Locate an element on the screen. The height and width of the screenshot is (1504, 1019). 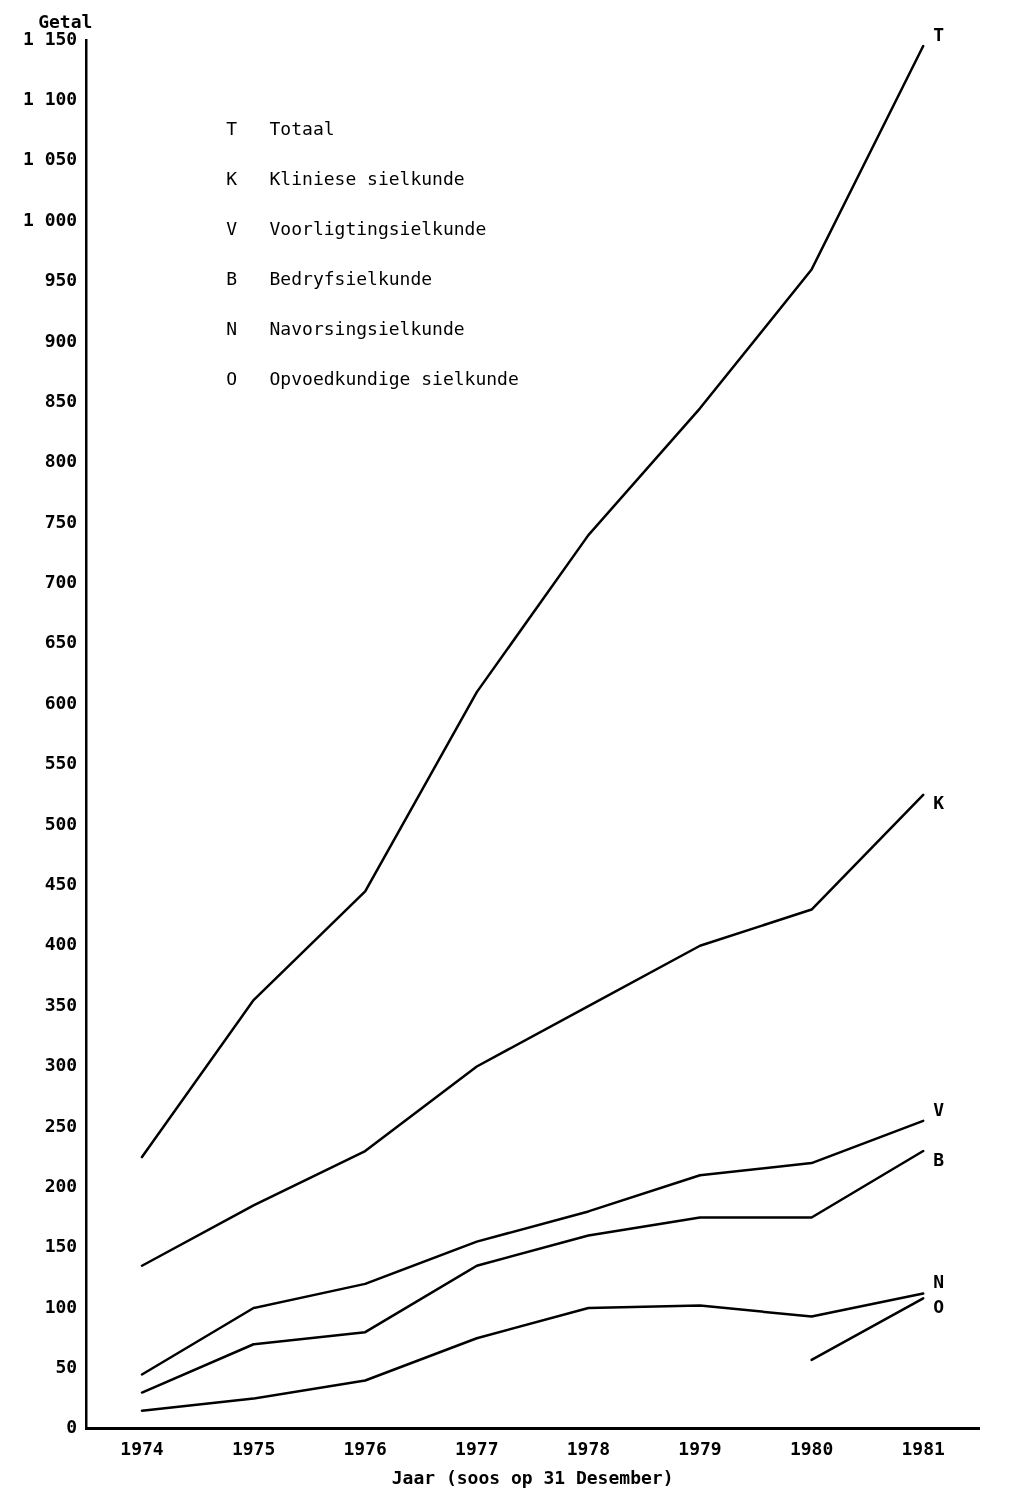
series-label: B is located at coordinates (939, 1159).